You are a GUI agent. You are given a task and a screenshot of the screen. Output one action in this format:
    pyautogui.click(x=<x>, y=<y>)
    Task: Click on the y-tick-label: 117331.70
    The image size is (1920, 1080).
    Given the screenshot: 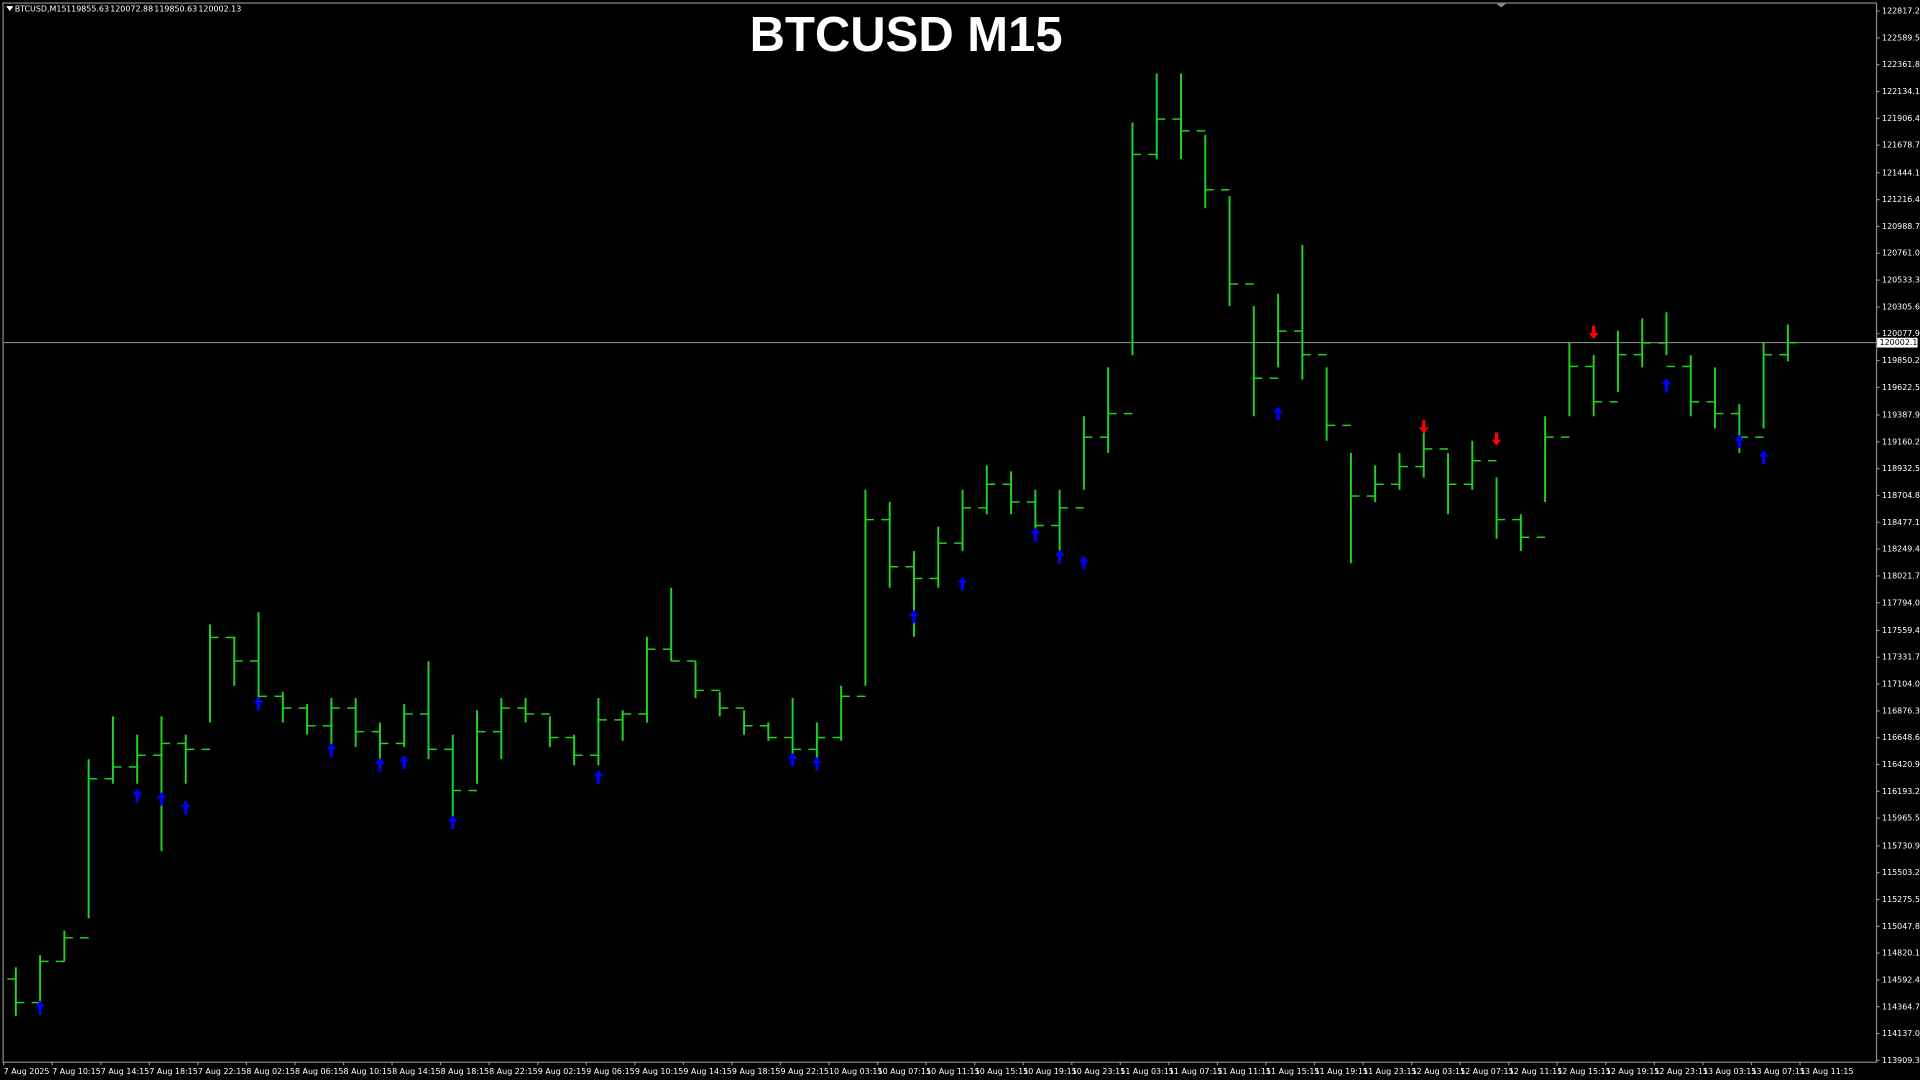 What is the action you would take?
    pyautogui.click(x=1901, y=657)
    